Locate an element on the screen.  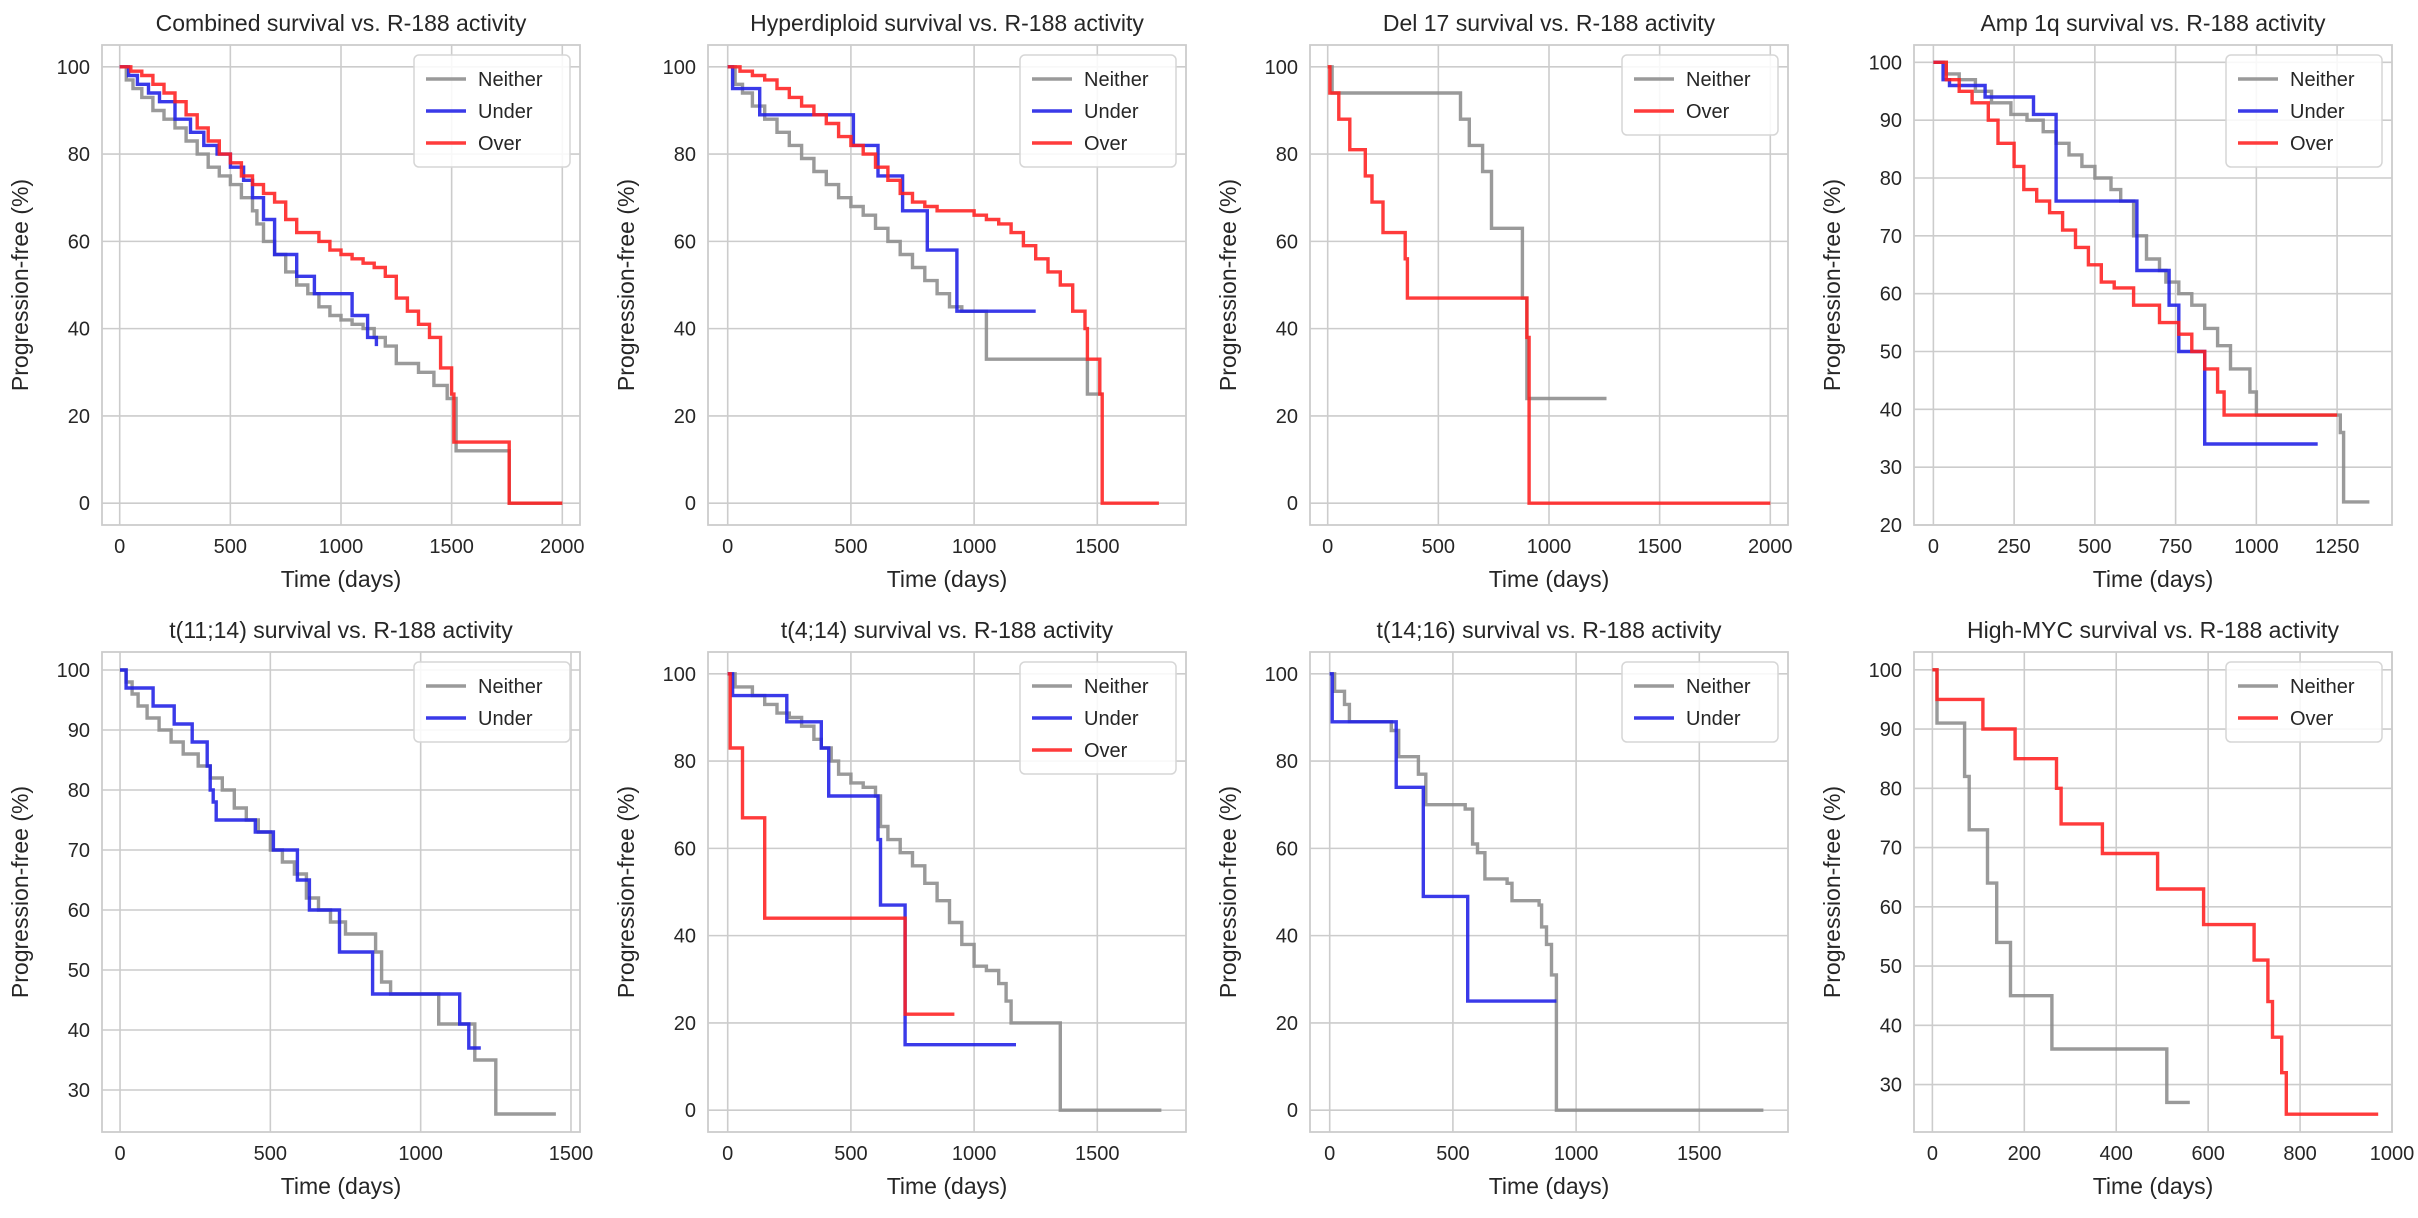
chart-title: t(14;16) survival vs. R-188 activity is located at coordinates (1549, 630).